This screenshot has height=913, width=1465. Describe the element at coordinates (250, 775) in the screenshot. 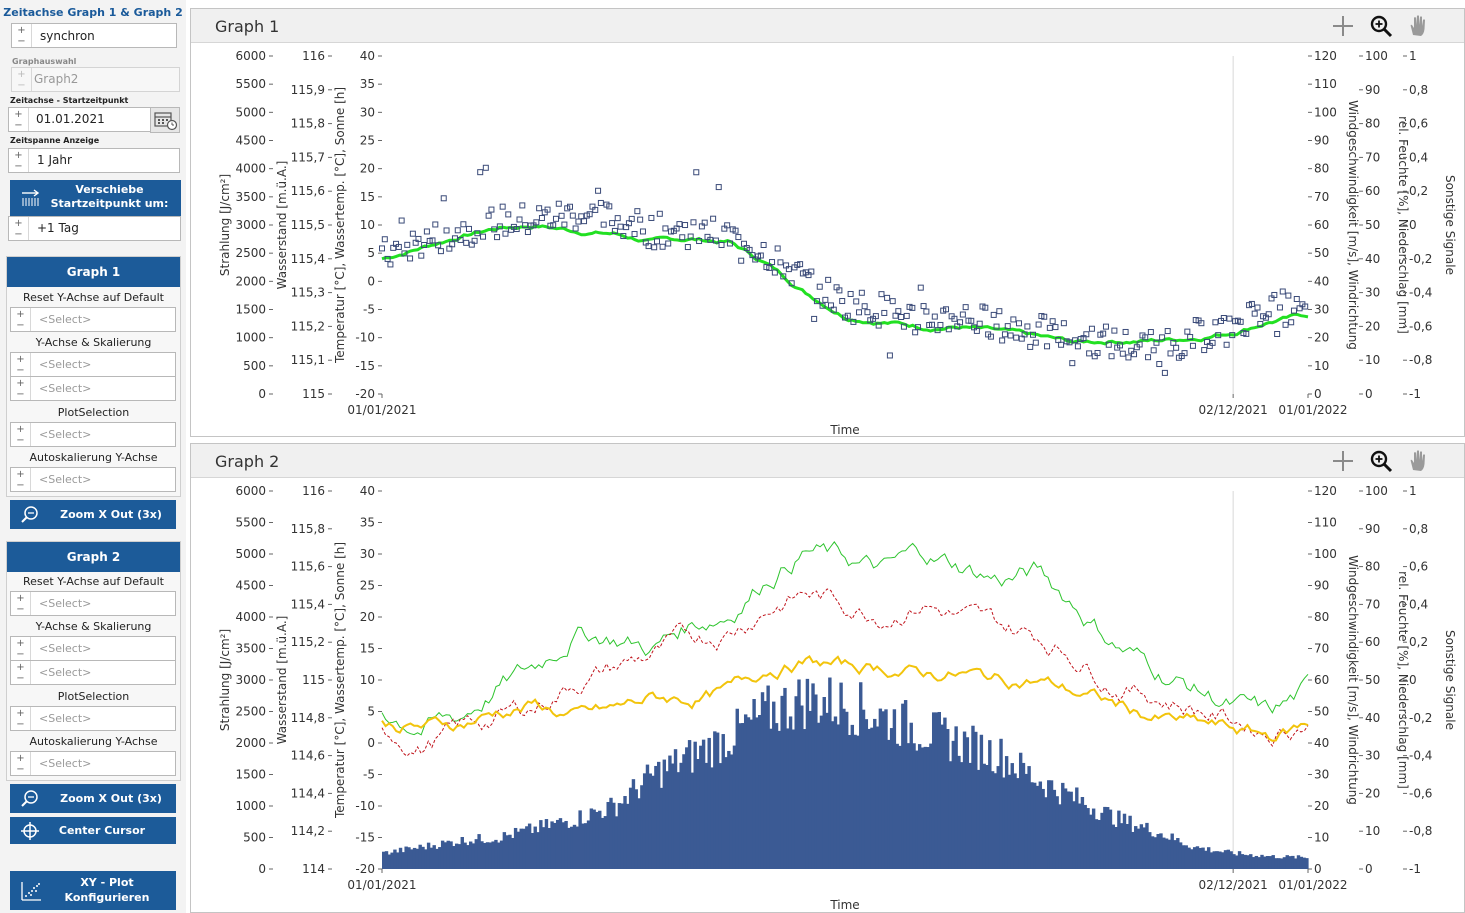

I see `y-tick-label: 1500` at that location.